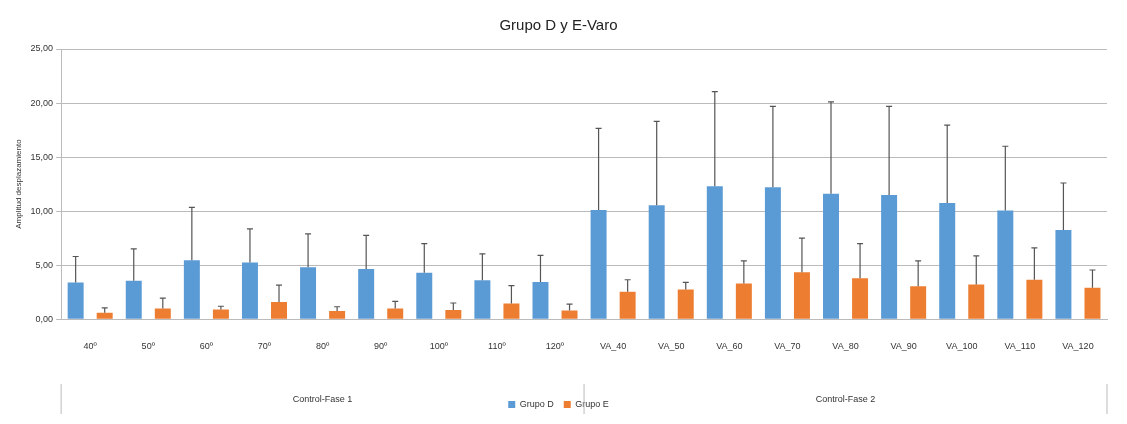  I want to click on x-tick-label: VA_60, so click(729, 346).